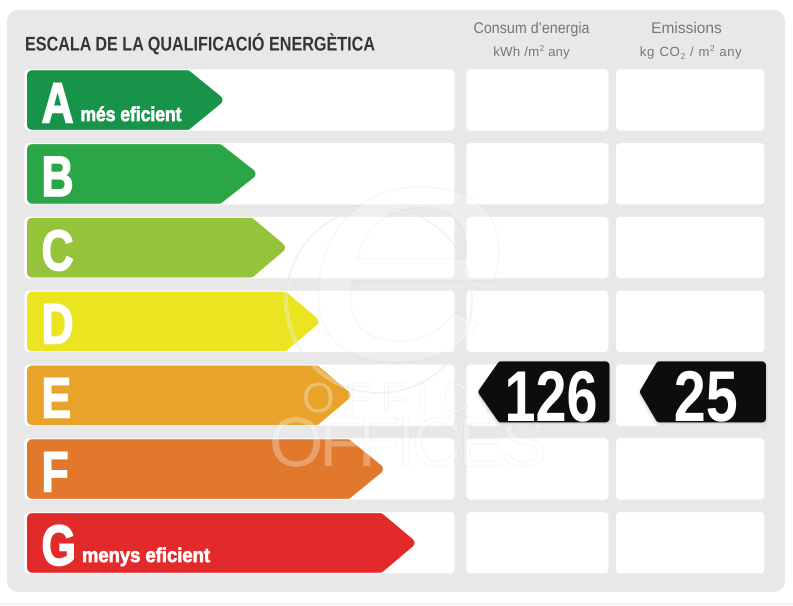  What do you see at coordinates (146, 556) in the screenshot?
I see `svg-text: menys eficient` at bounding box center [146, 556].